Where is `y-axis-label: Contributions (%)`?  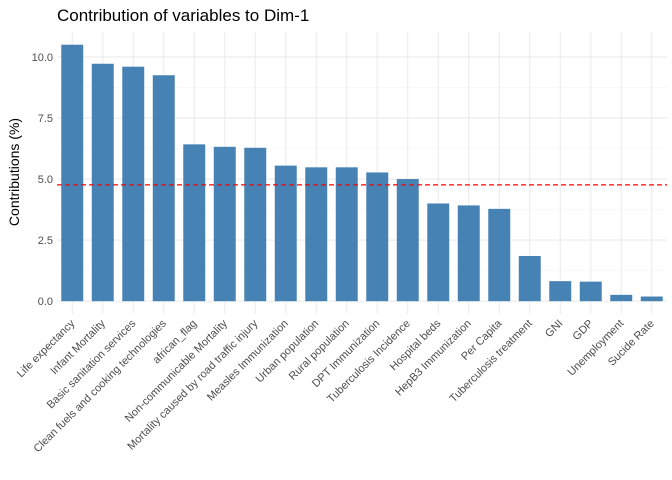 y-axis-label: Contributions (%) is located at coordinates (14, 172).